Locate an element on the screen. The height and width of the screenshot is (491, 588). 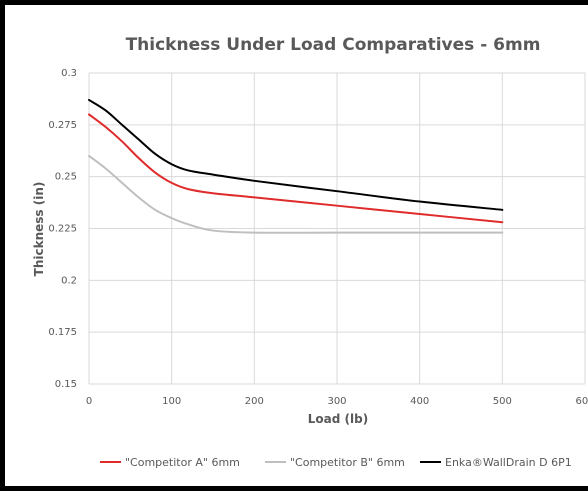
y-tick-label: 0.225 is located at coordinates (62, 229).